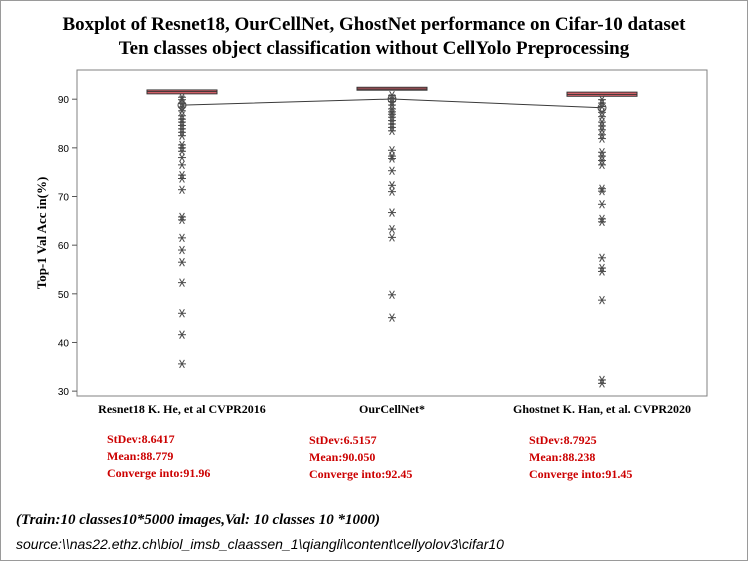 Image resolution: width=748 pixels, height=561 pixels. Describe the element at coordinates (140, 456) in the screenshot. I see `mean-label: Mean:88.779` at that location.